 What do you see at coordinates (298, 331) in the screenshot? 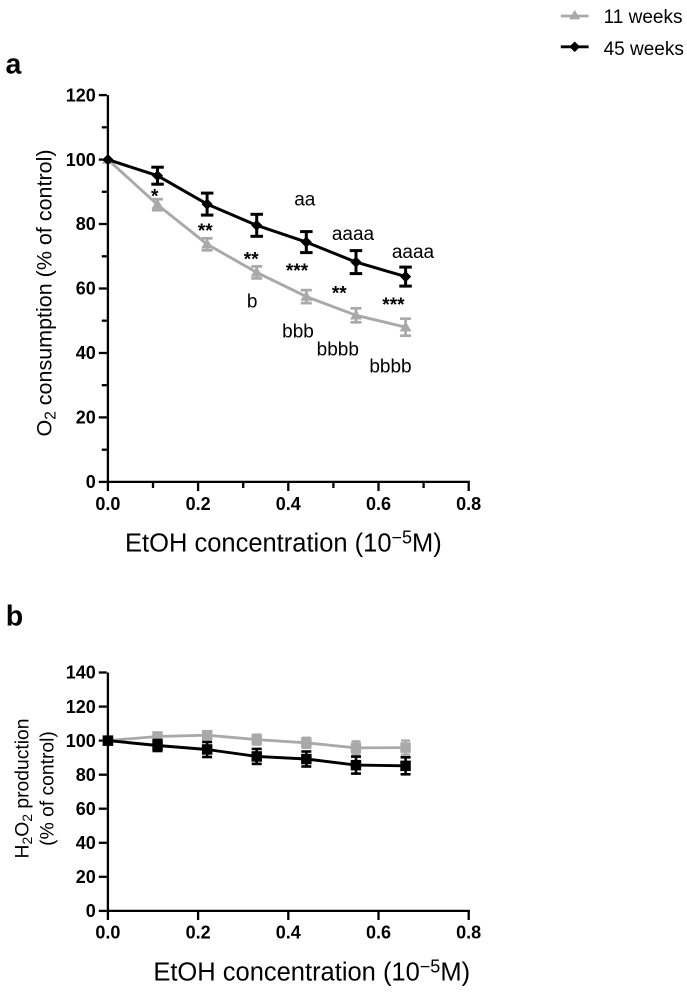
I see `svg-text: bbb` at bounding box center [298, 331].